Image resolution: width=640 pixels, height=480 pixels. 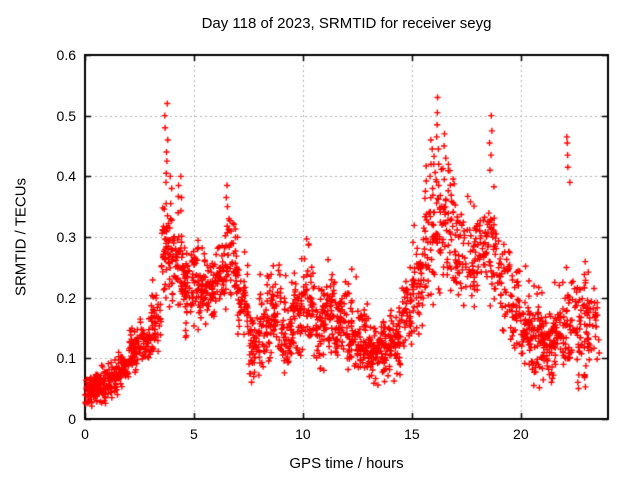 What do you see at coordinates (303, 434) in the screenshot?
I see `x-tick-label: 10` at bounding box center [303, 434].